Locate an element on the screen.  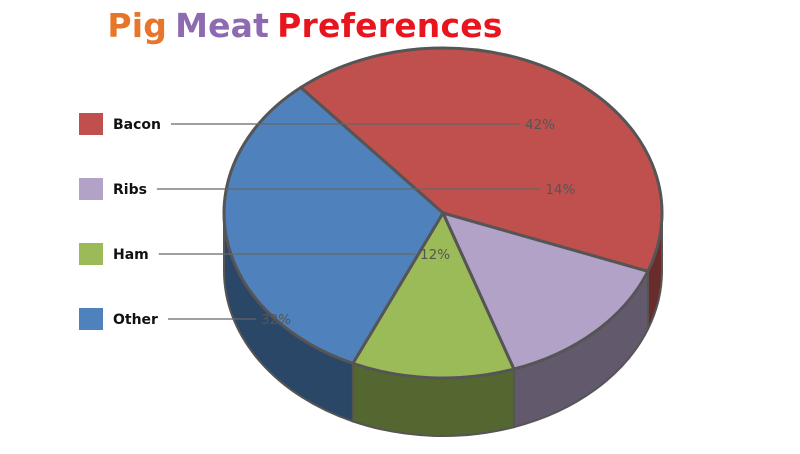
data-label-bacon: 42% is located at coordinates (540, 125).